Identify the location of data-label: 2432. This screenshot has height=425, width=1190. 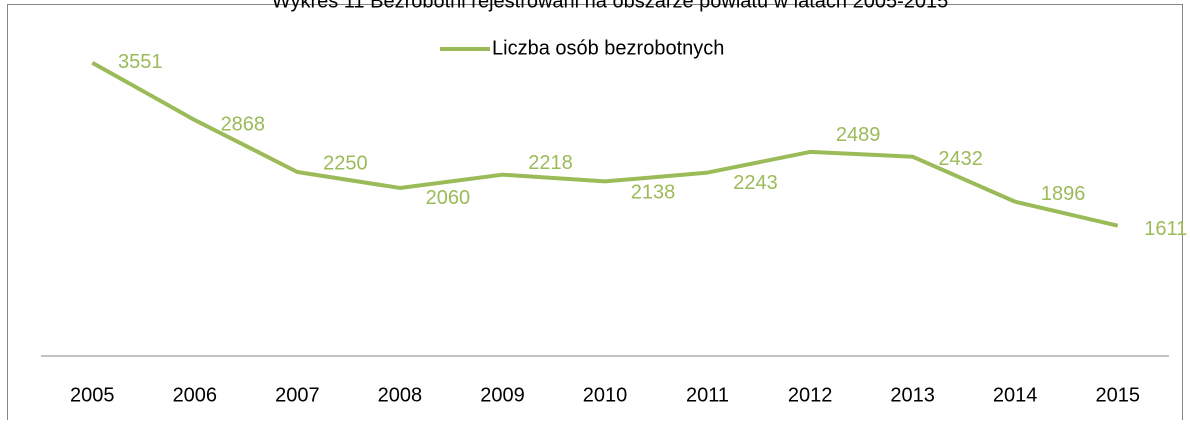
(960, 159).